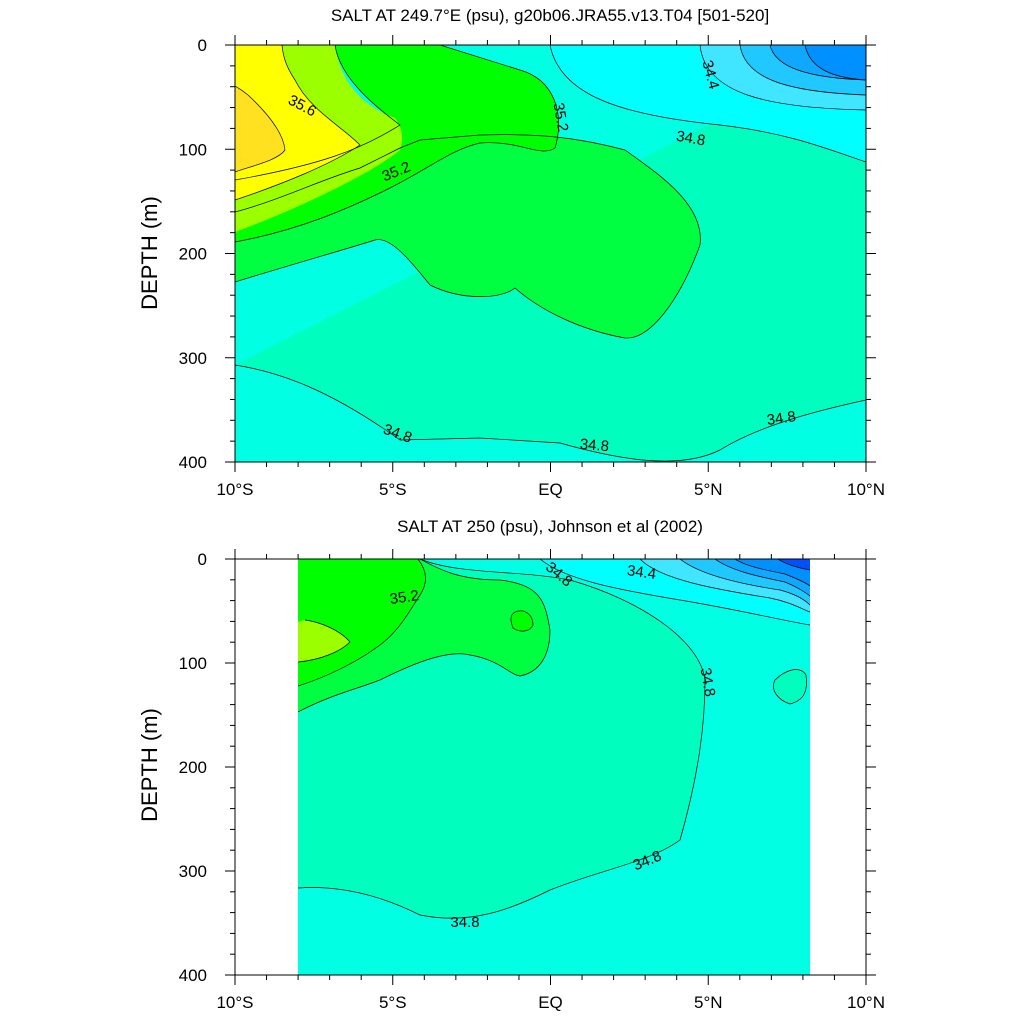  What do you see at coordinates (149, 253) in the screenshot?
I see `panel1-ylabel: DEPTH (m)` at bounding box center [149, 253].